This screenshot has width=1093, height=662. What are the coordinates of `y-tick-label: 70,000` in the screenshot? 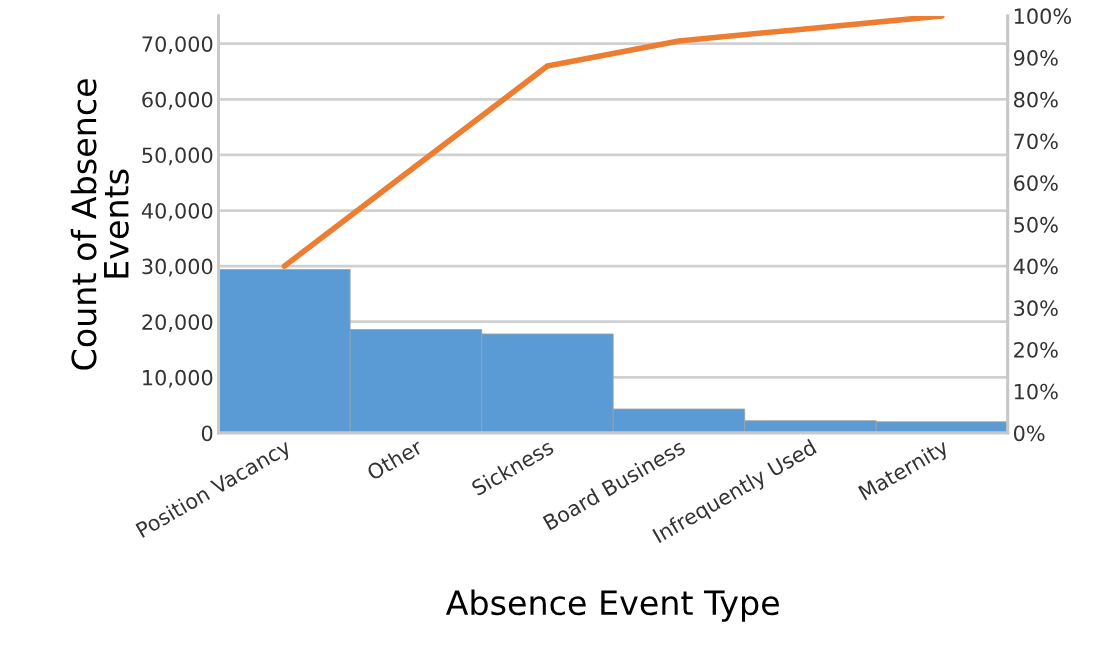 It's located at (177, 45).